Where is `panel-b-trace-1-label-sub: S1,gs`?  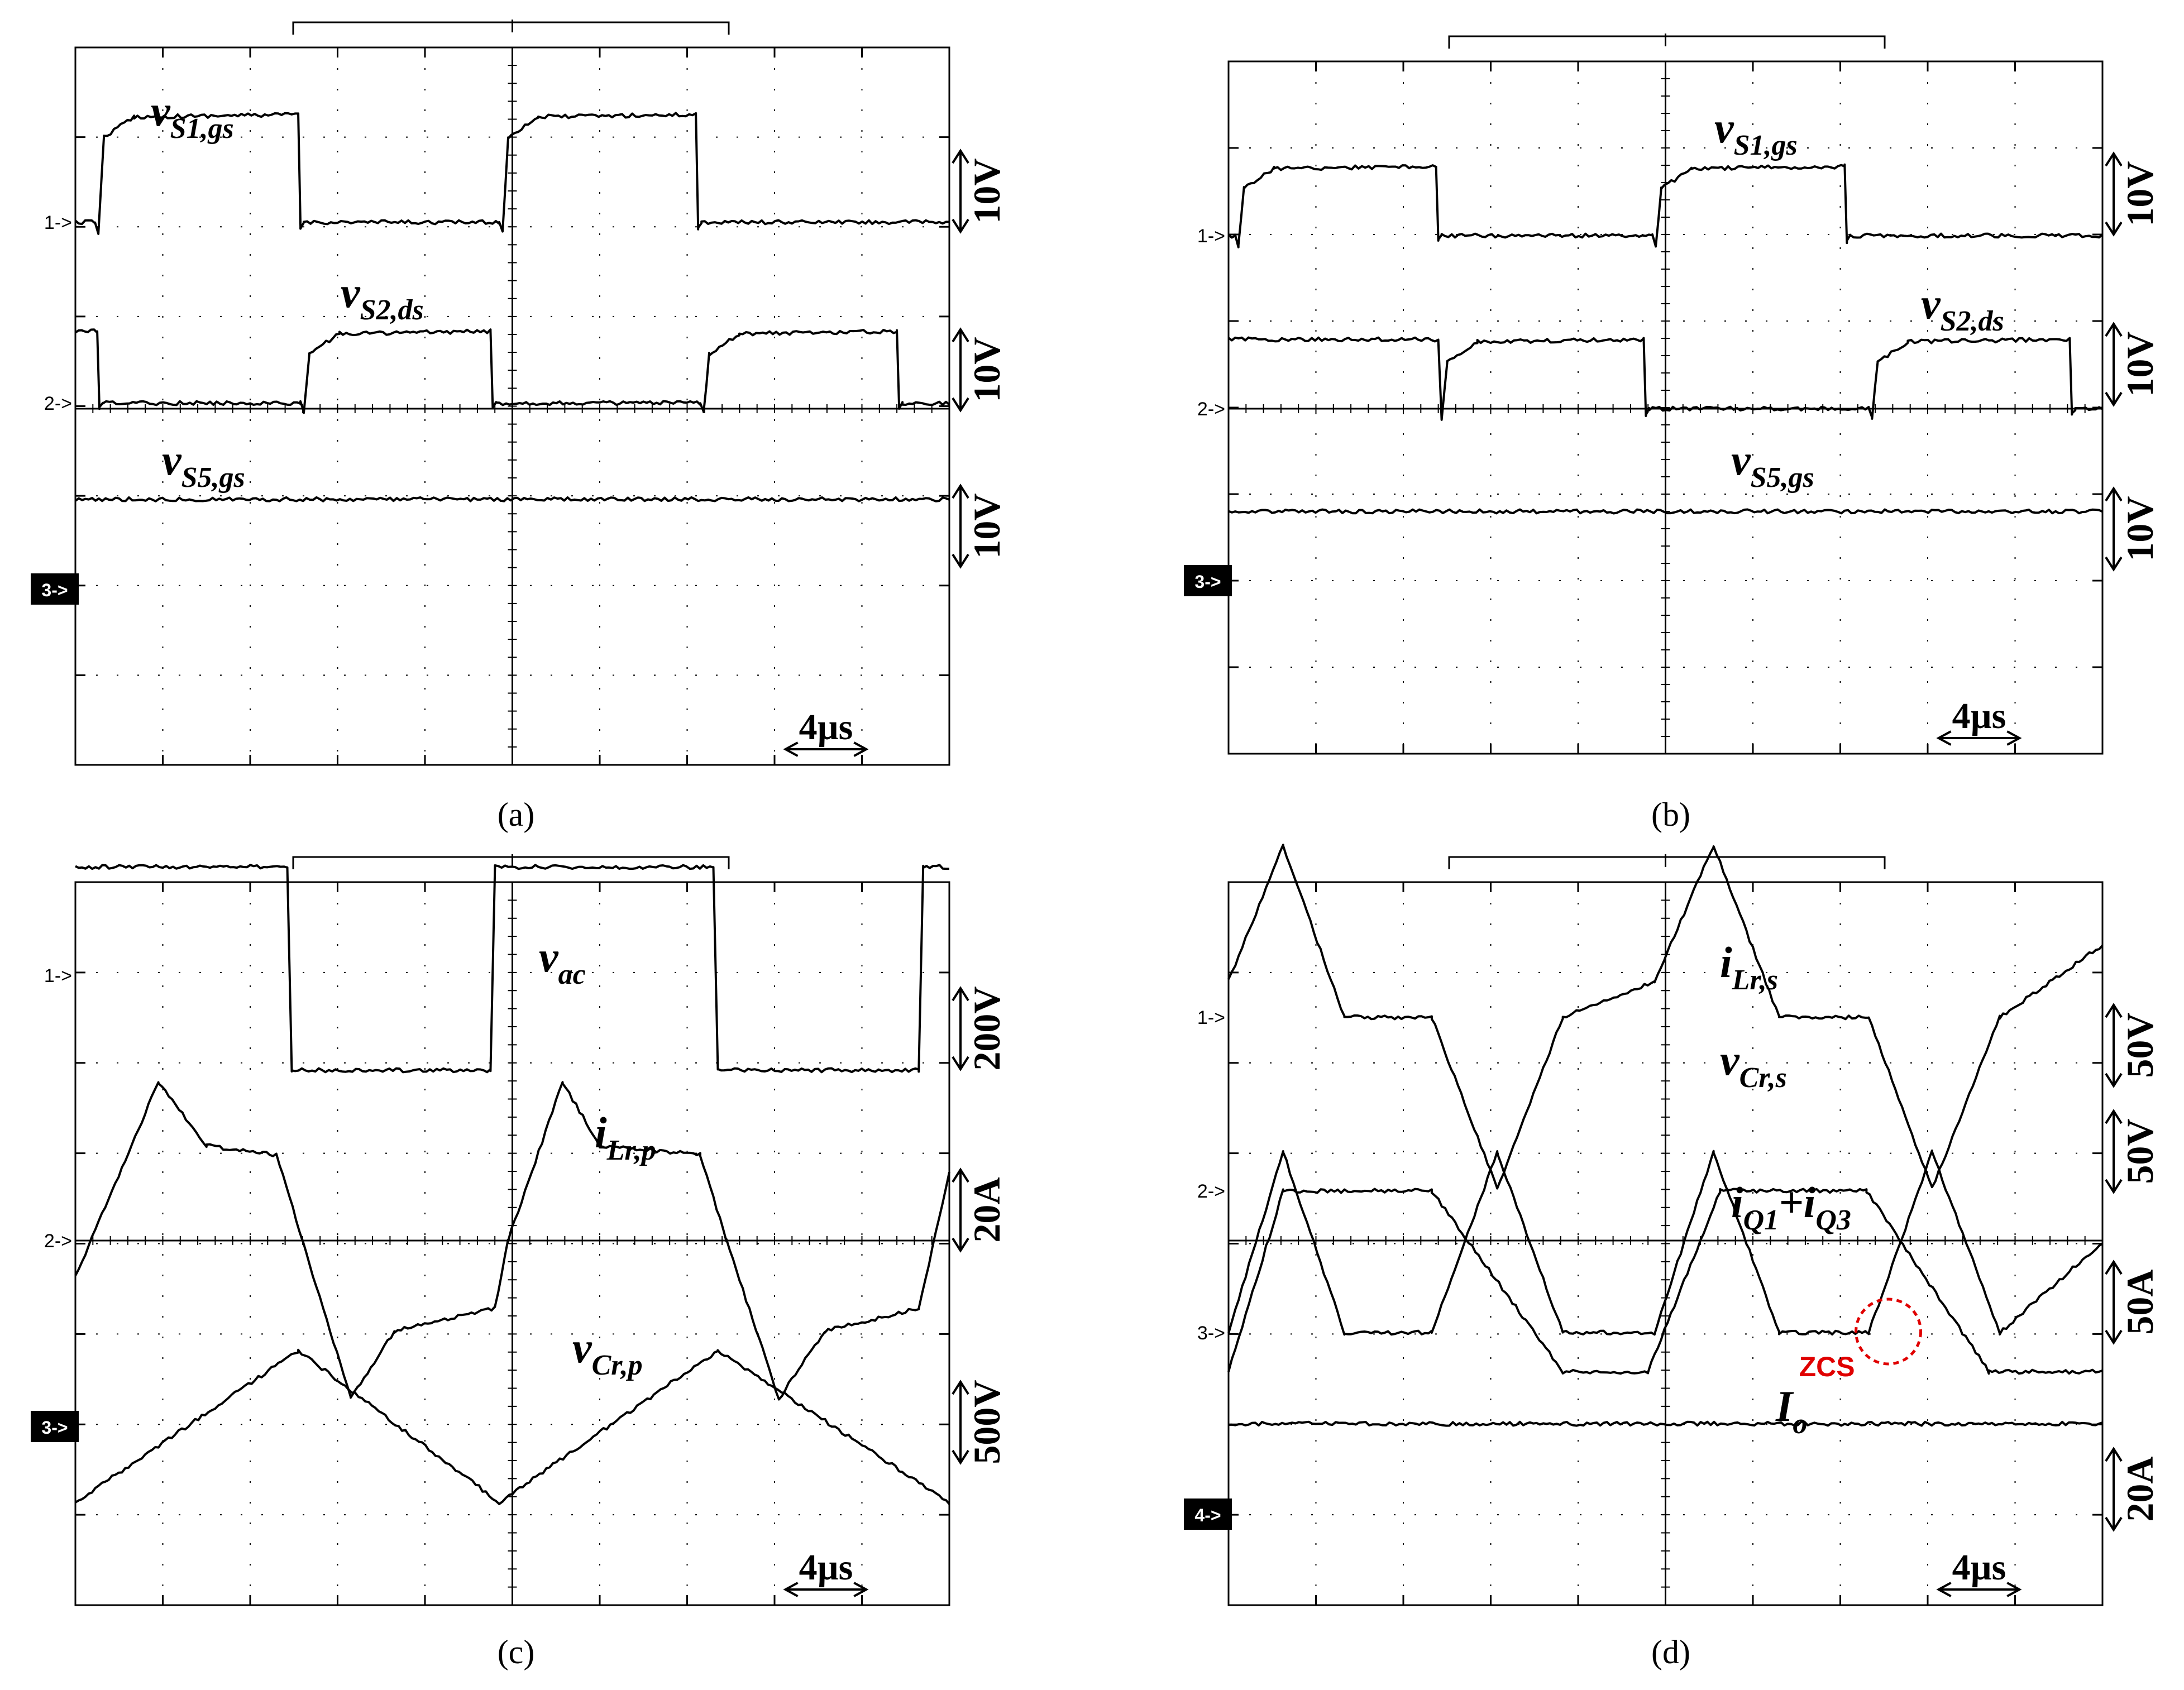
panel-b-trace-1-label-sub: S1,gs is located at coordinates (1766, 145).